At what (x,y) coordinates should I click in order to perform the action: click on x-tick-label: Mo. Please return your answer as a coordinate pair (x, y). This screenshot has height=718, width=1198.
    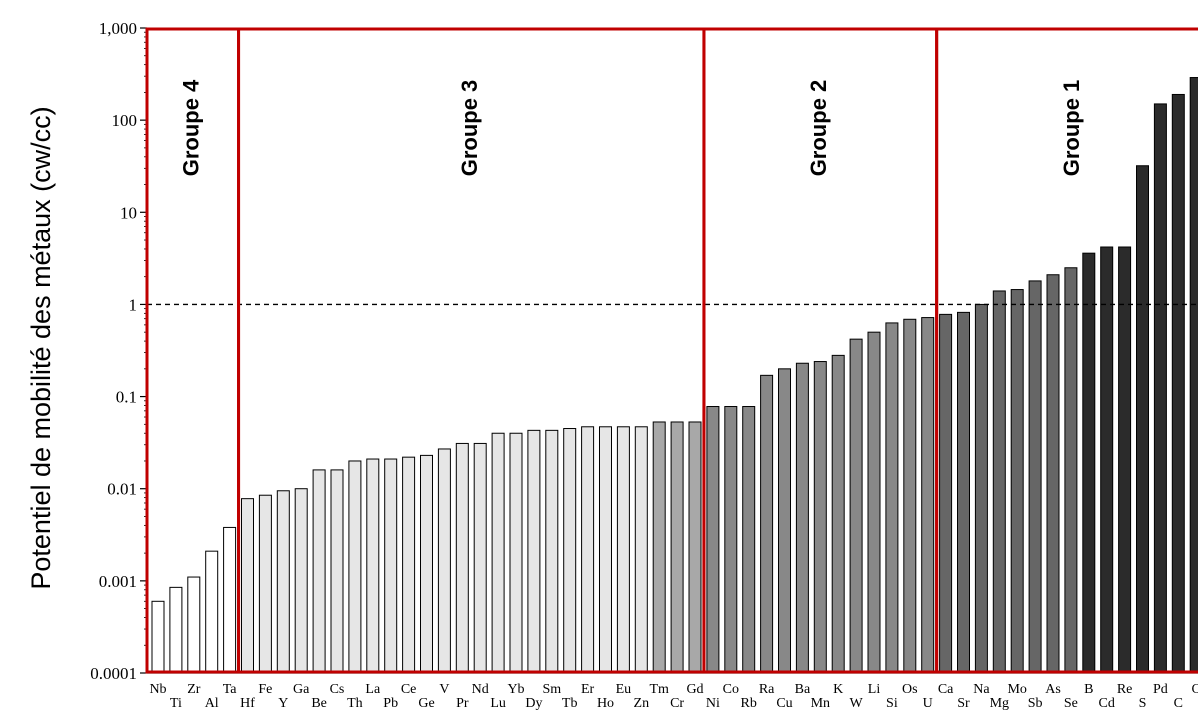
    Looking at the image, I should click on (1016, 689).